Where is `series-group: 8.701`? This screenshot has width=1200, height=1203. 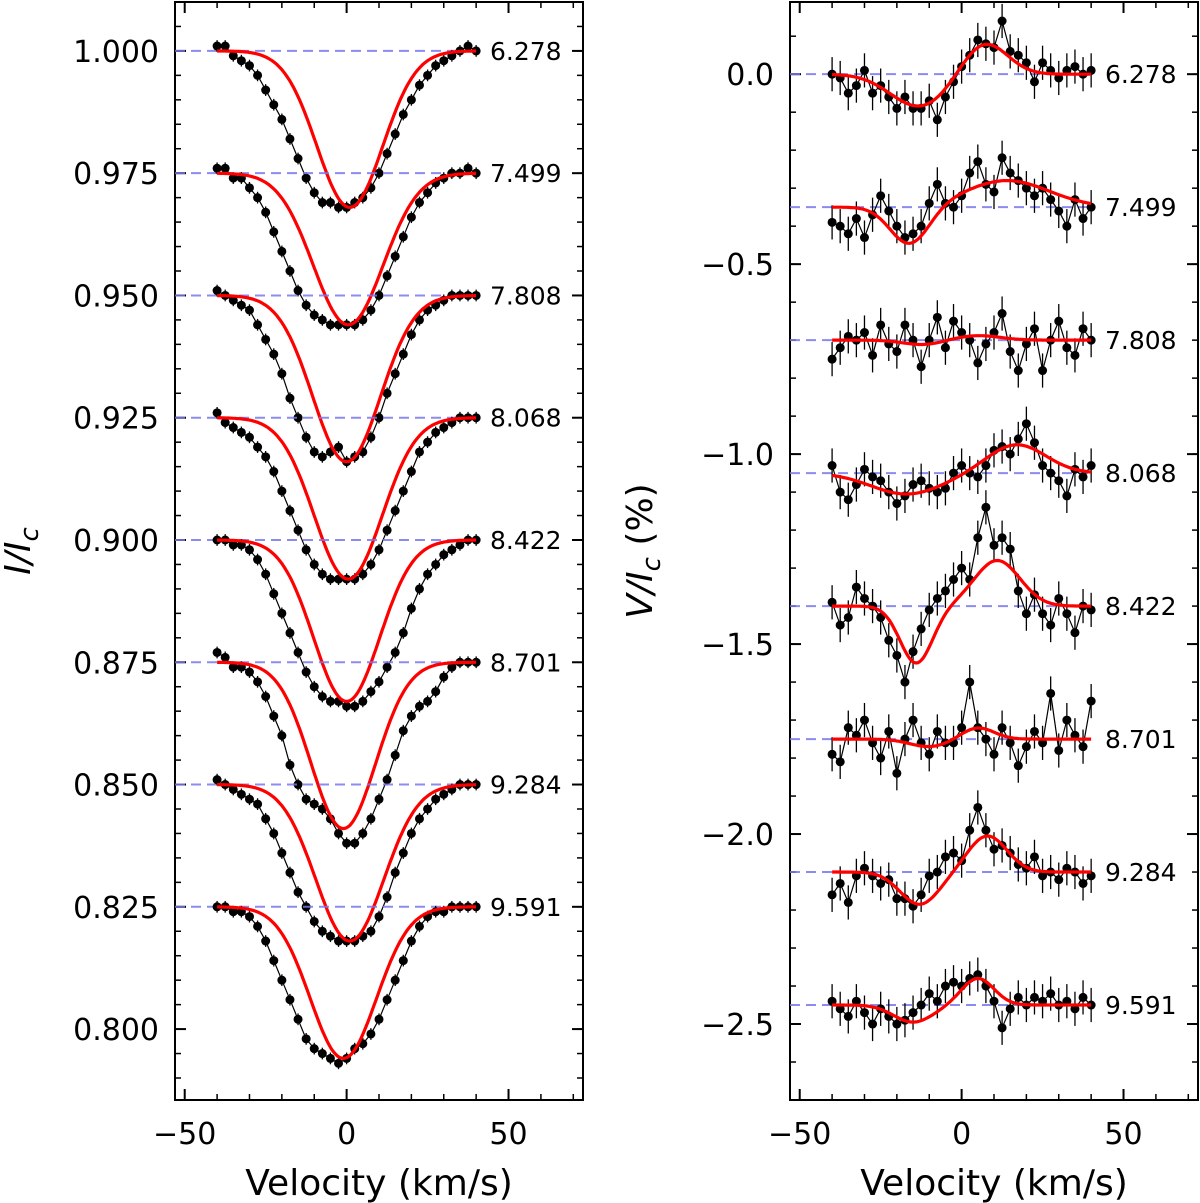
series-group: 8.701 is located at coordinates (368, 748).